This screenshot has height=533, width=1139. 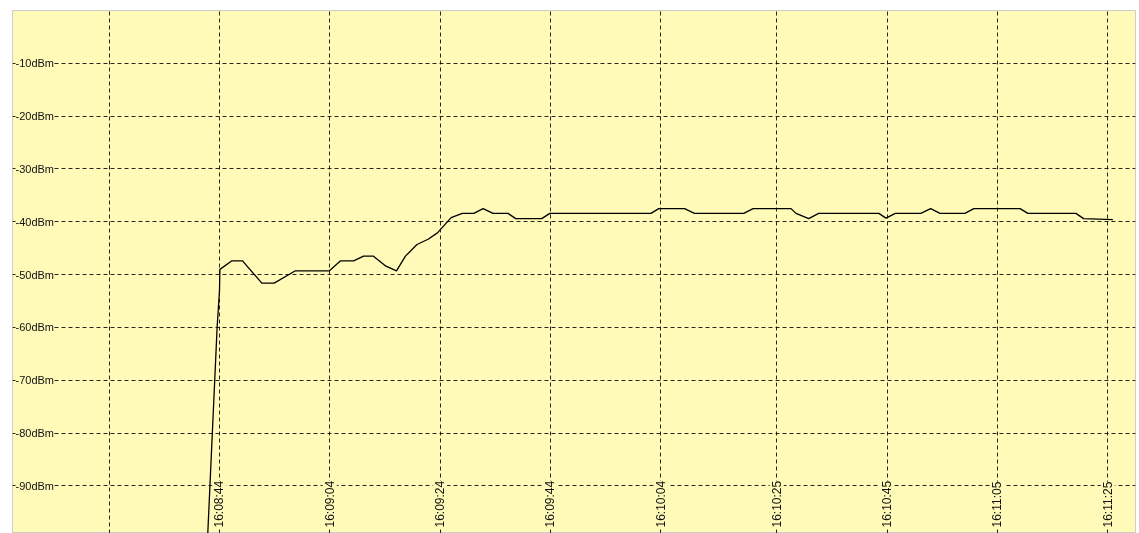 What do you see at coordinates (35, 63) in the screenshot?
I see `y-tick-label: -10dBm` at bounding box center [35, 63].